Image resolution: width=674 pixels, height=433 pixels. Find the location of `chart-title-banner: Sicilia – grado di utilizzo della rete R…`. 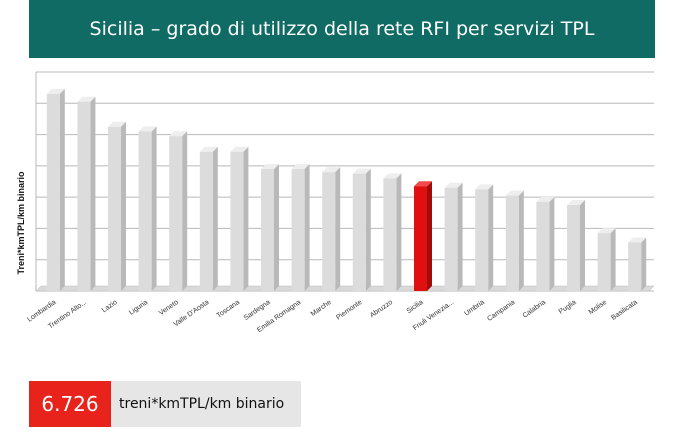

chart-title-banner: Sicilia – grado di utilizzo della rete R… is located at coordinates (342, 29).